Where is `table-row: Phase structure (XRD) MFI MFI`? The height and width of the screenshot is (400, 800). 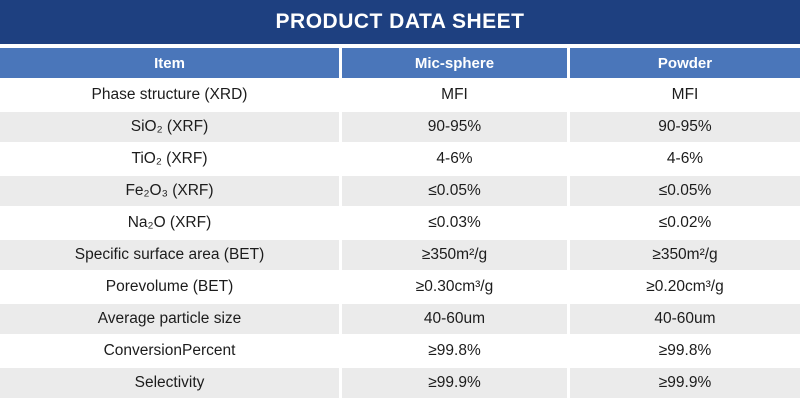
table-row: Phase structure (XRD) MFI MFI is located at coordinates (400, 95).